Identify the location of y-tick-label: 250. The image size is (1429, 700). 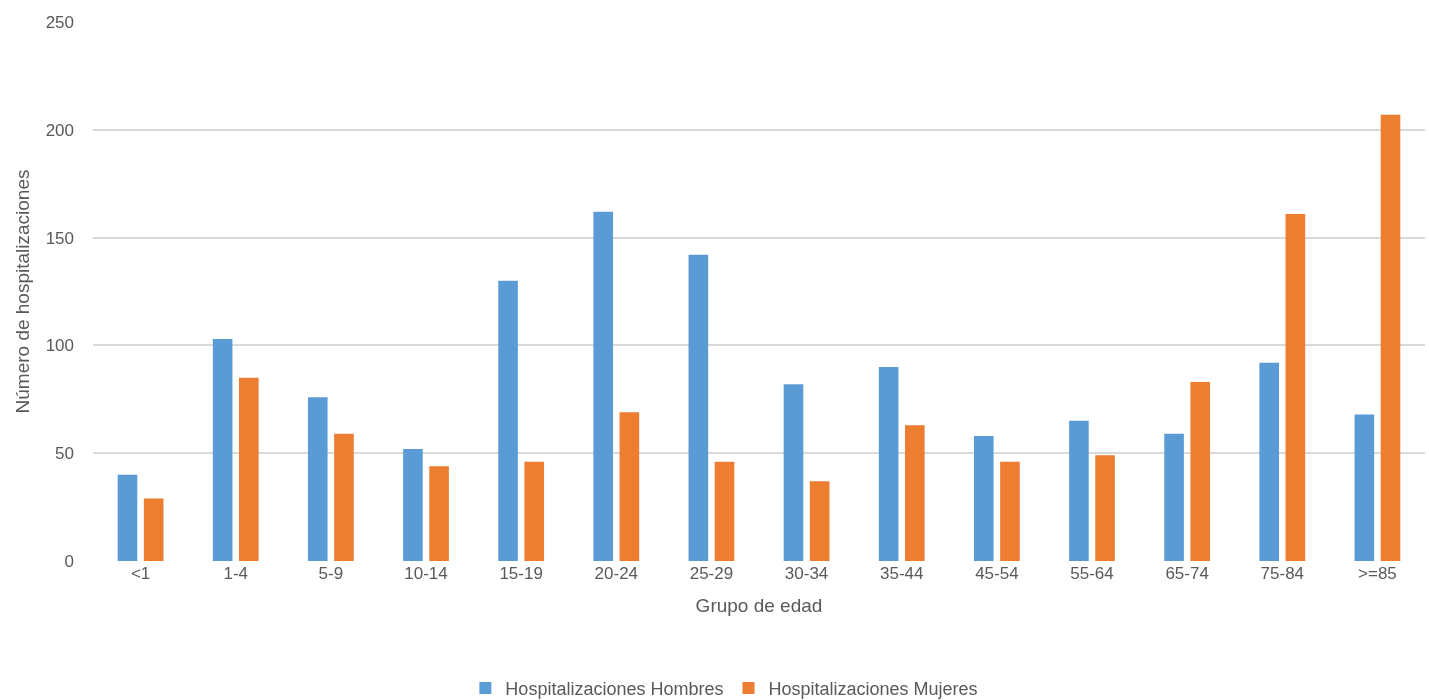
(59, 22).